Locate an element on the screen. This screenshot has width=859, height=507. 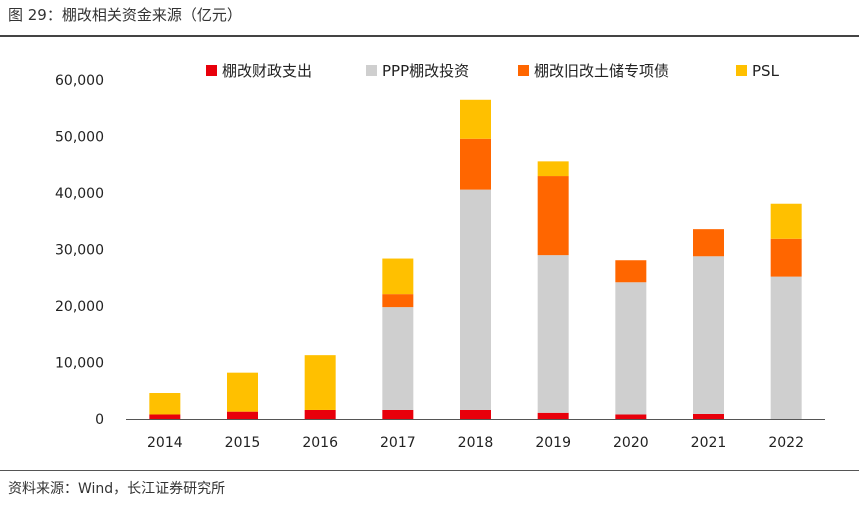
x-tick-label: 2017 is located at coordinates (398, 443).